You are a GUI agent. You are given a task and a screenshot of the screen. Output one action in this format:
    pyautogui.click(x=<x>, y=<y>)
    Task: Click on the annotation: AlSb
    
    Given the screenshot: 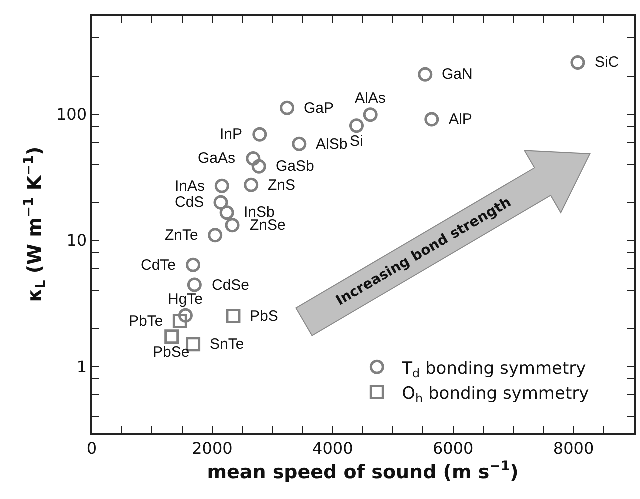 What is the action you would take?
    pyautogui.click(x=332, y=144)
    